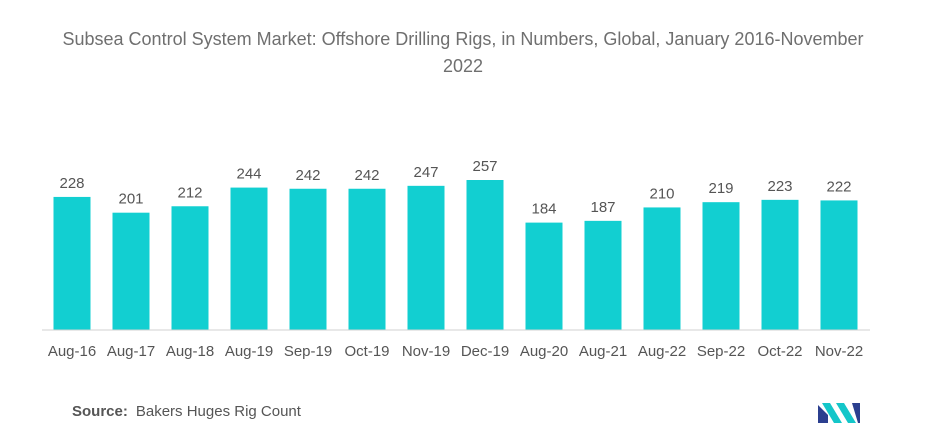  What do you see at coordinates (662, 351) in the screenshot?
I see `x-tick-label-aug-22: Aug-22` at bounding box center [662, 351].